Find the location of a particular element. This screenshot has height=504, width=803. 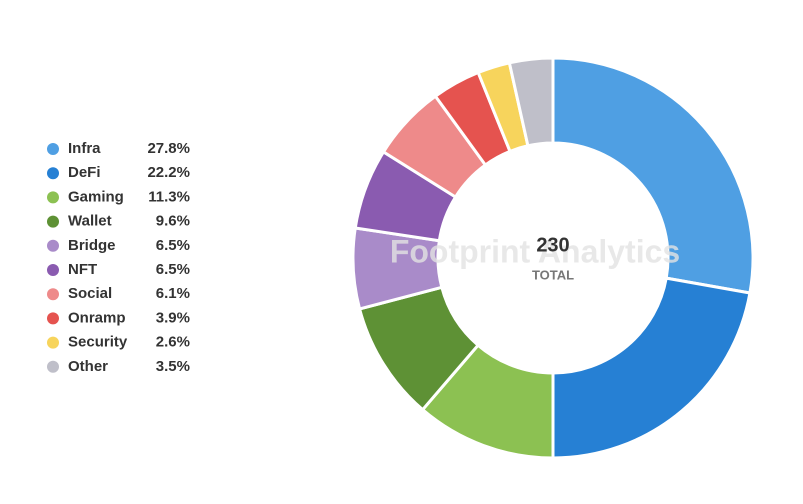

legend-label: Other is located at coordinates (88, 366).